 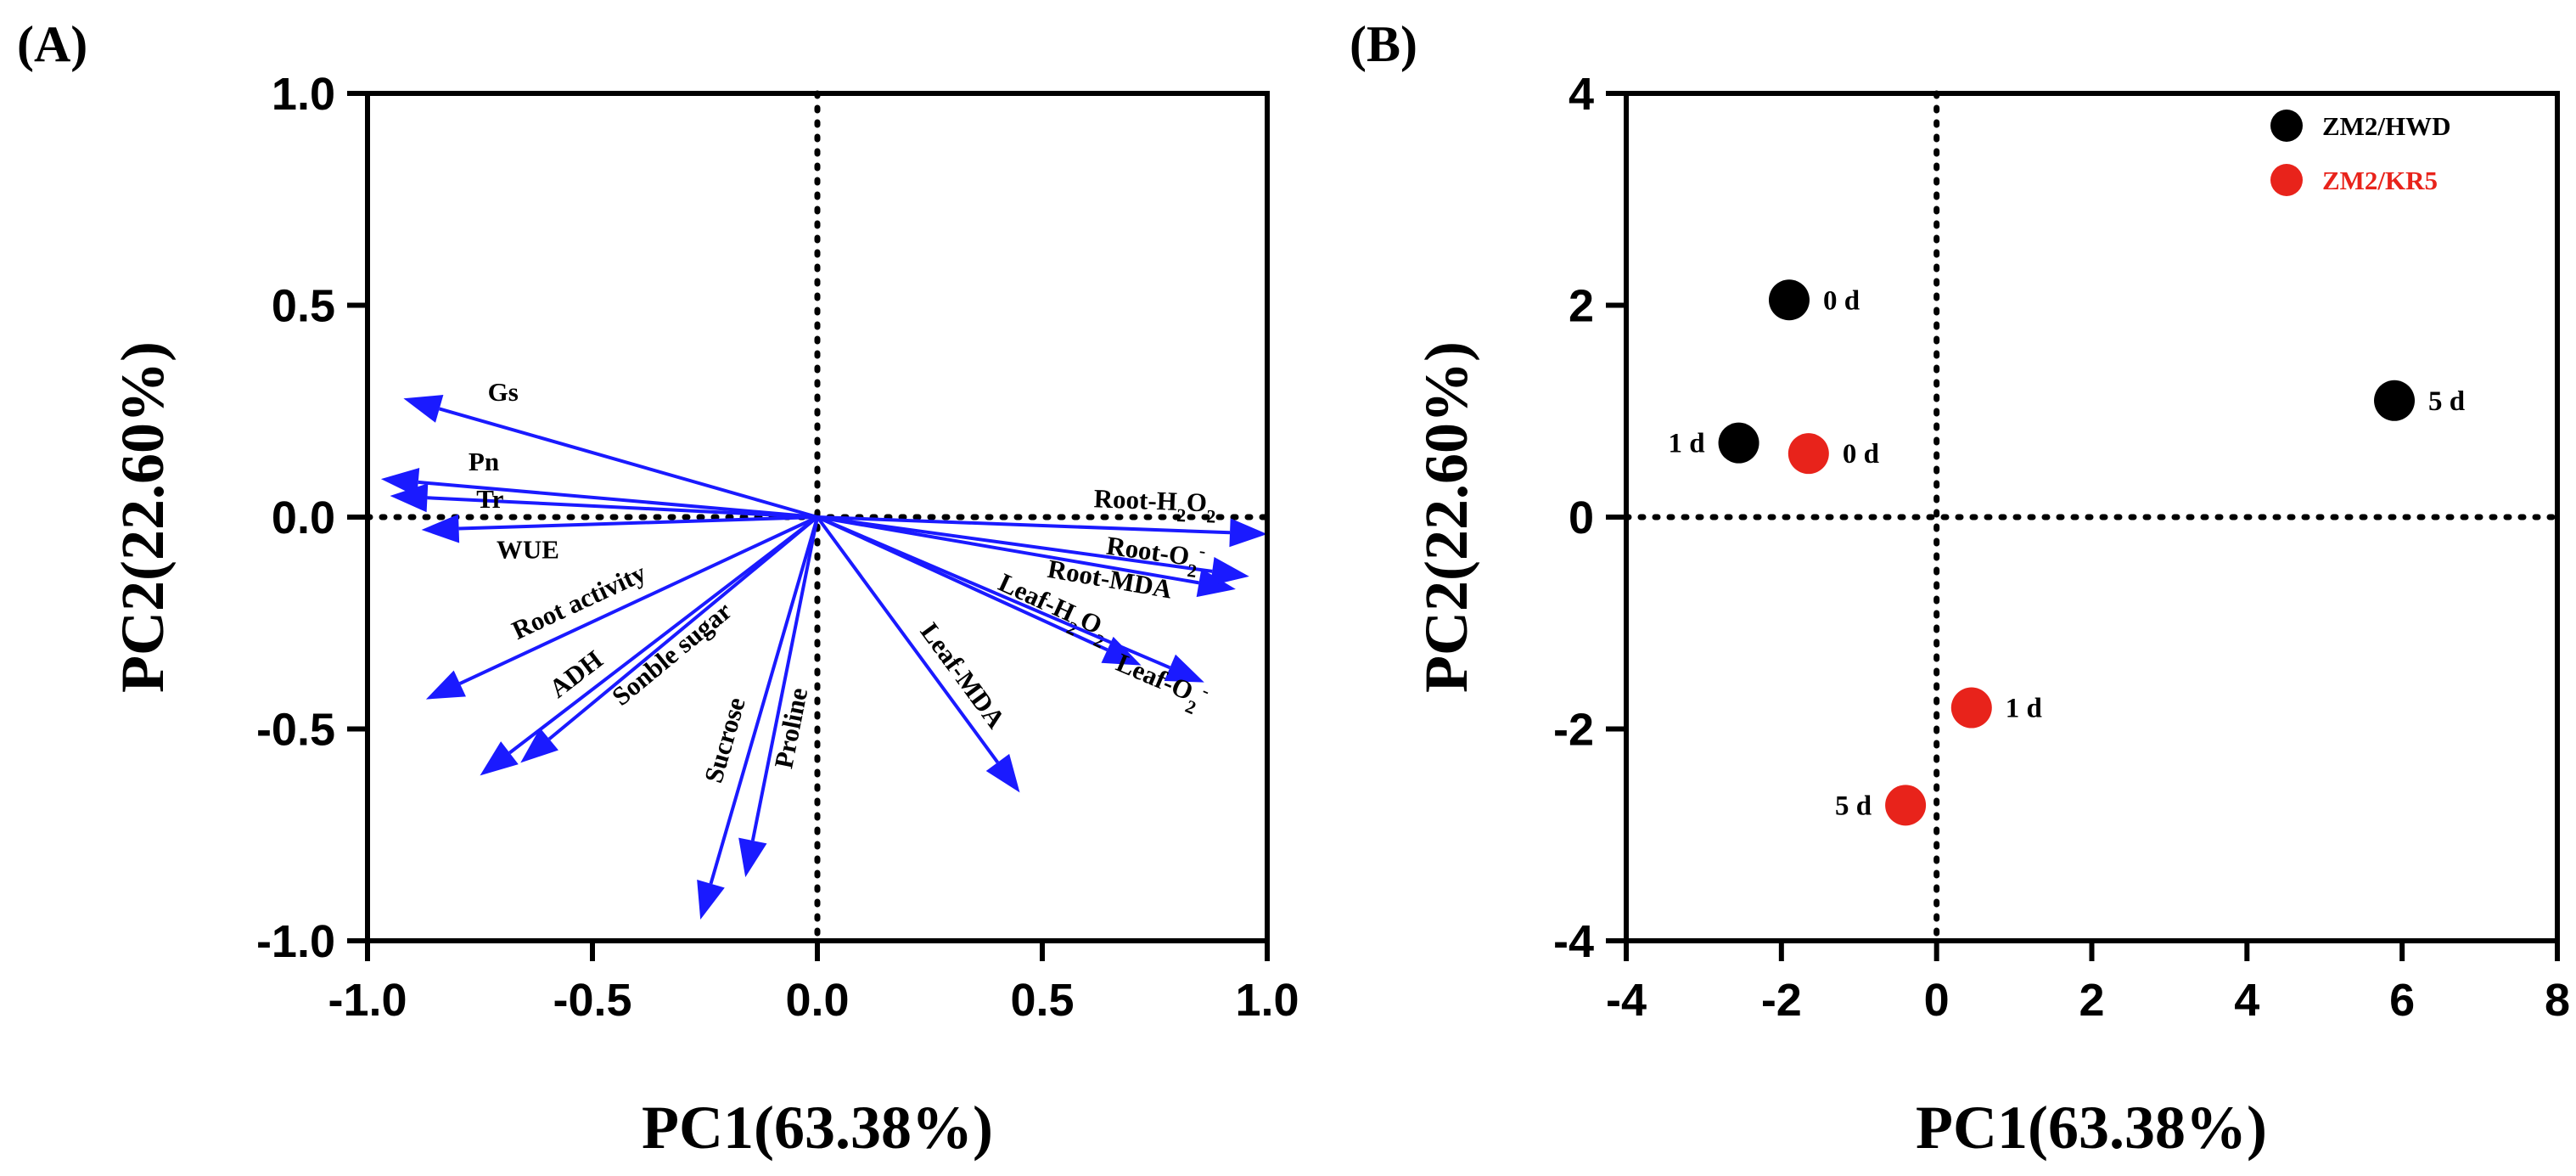 What do you see at coordinates (1937, 1000) in the screenshot?
I see `panel-b-x-tick-label: 0` at bounding box center [1937, 1000].